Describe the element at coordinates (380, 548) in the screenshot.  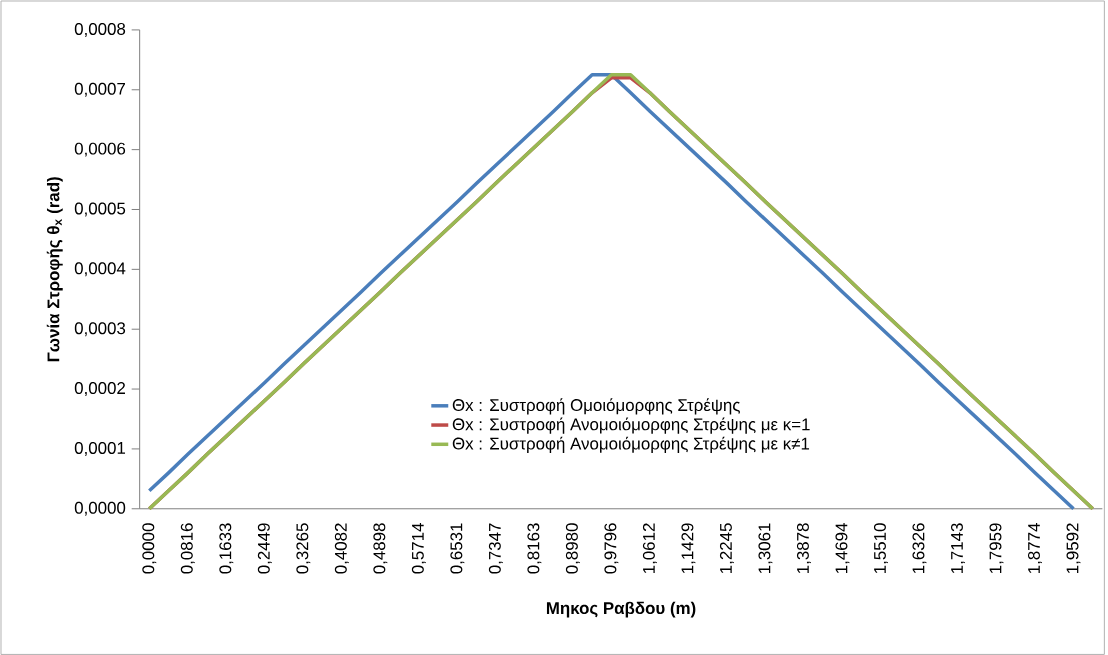
I see `x-tick-label: 0,4898` at that location.